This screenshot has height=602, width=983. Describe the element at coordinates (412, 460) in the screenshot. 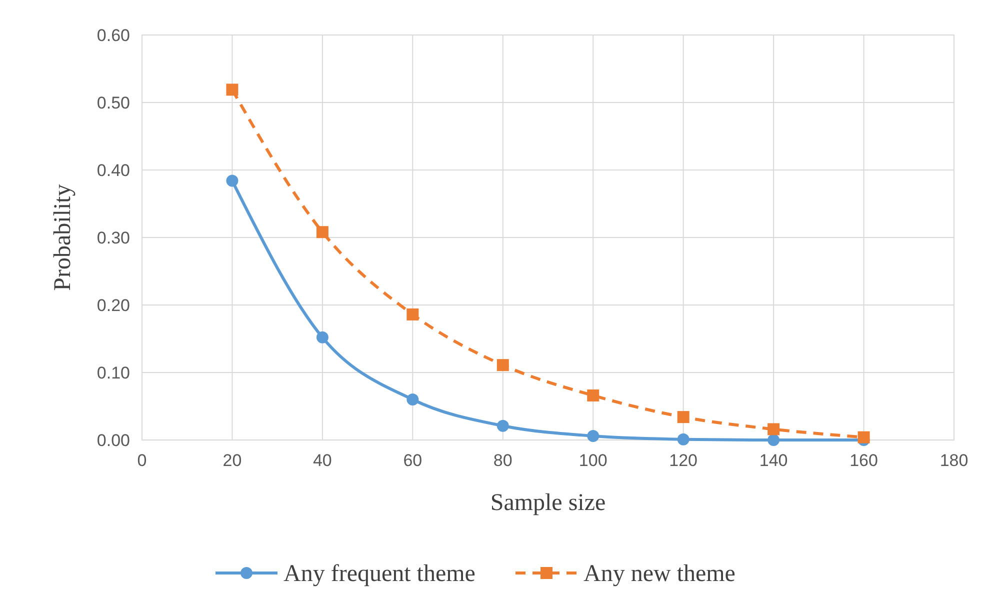

I see `x-tick-label: 60` at that location.